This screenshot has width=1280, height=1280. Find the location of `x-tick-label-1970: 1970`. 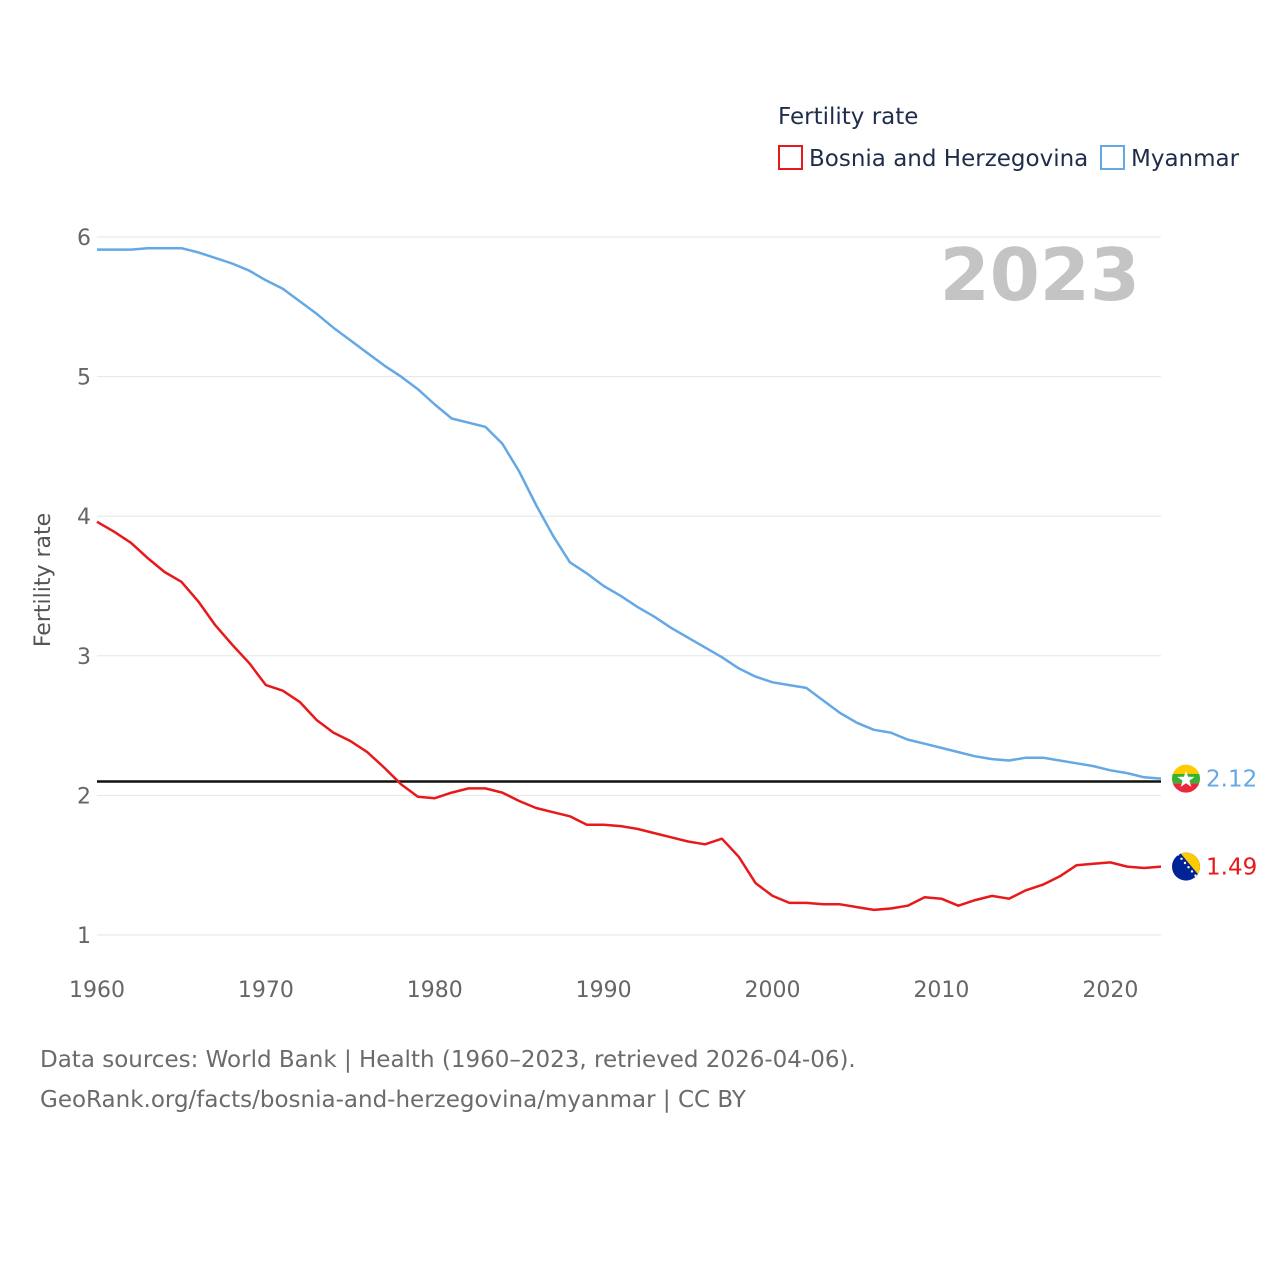

x-tick-label-1970: 1970 is located at coordinates (266, 990).